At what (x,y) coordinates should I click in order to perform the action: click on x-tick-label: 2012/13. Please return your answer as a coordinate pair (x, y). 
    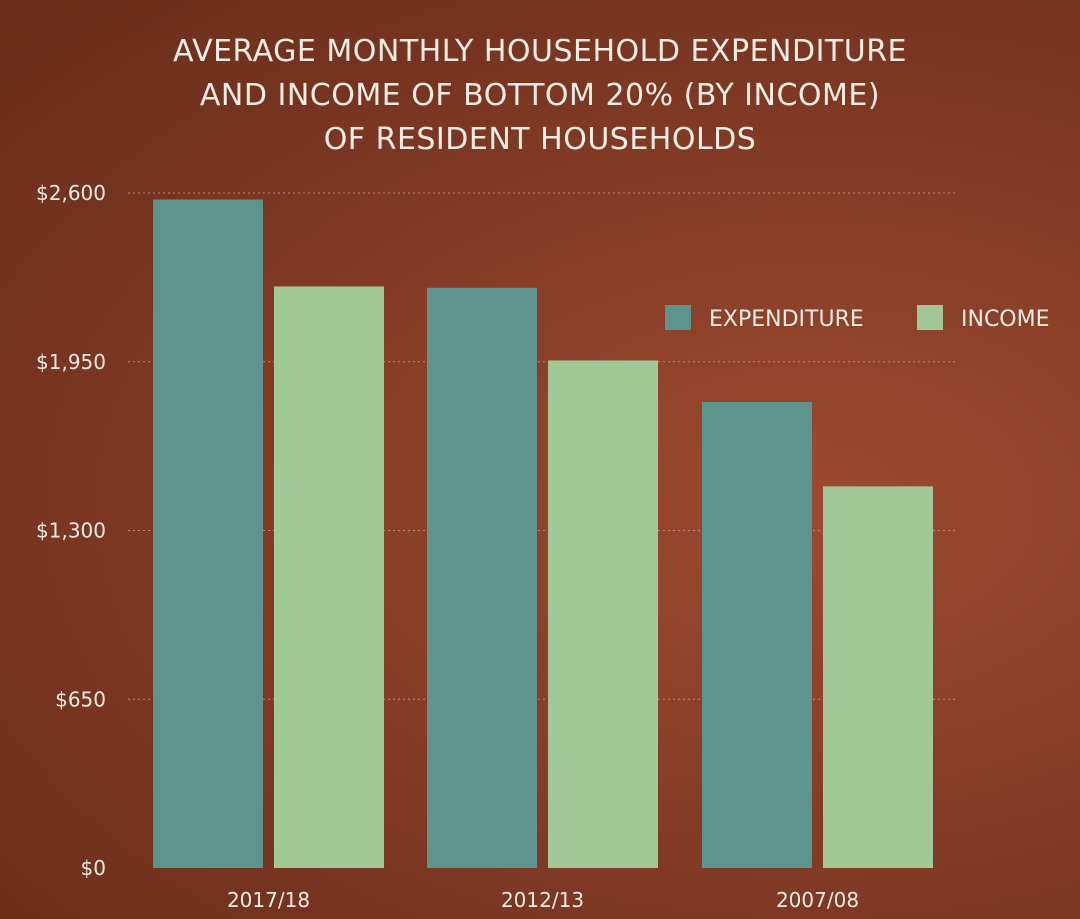
    Looking at the image, I should click on (542, 900).